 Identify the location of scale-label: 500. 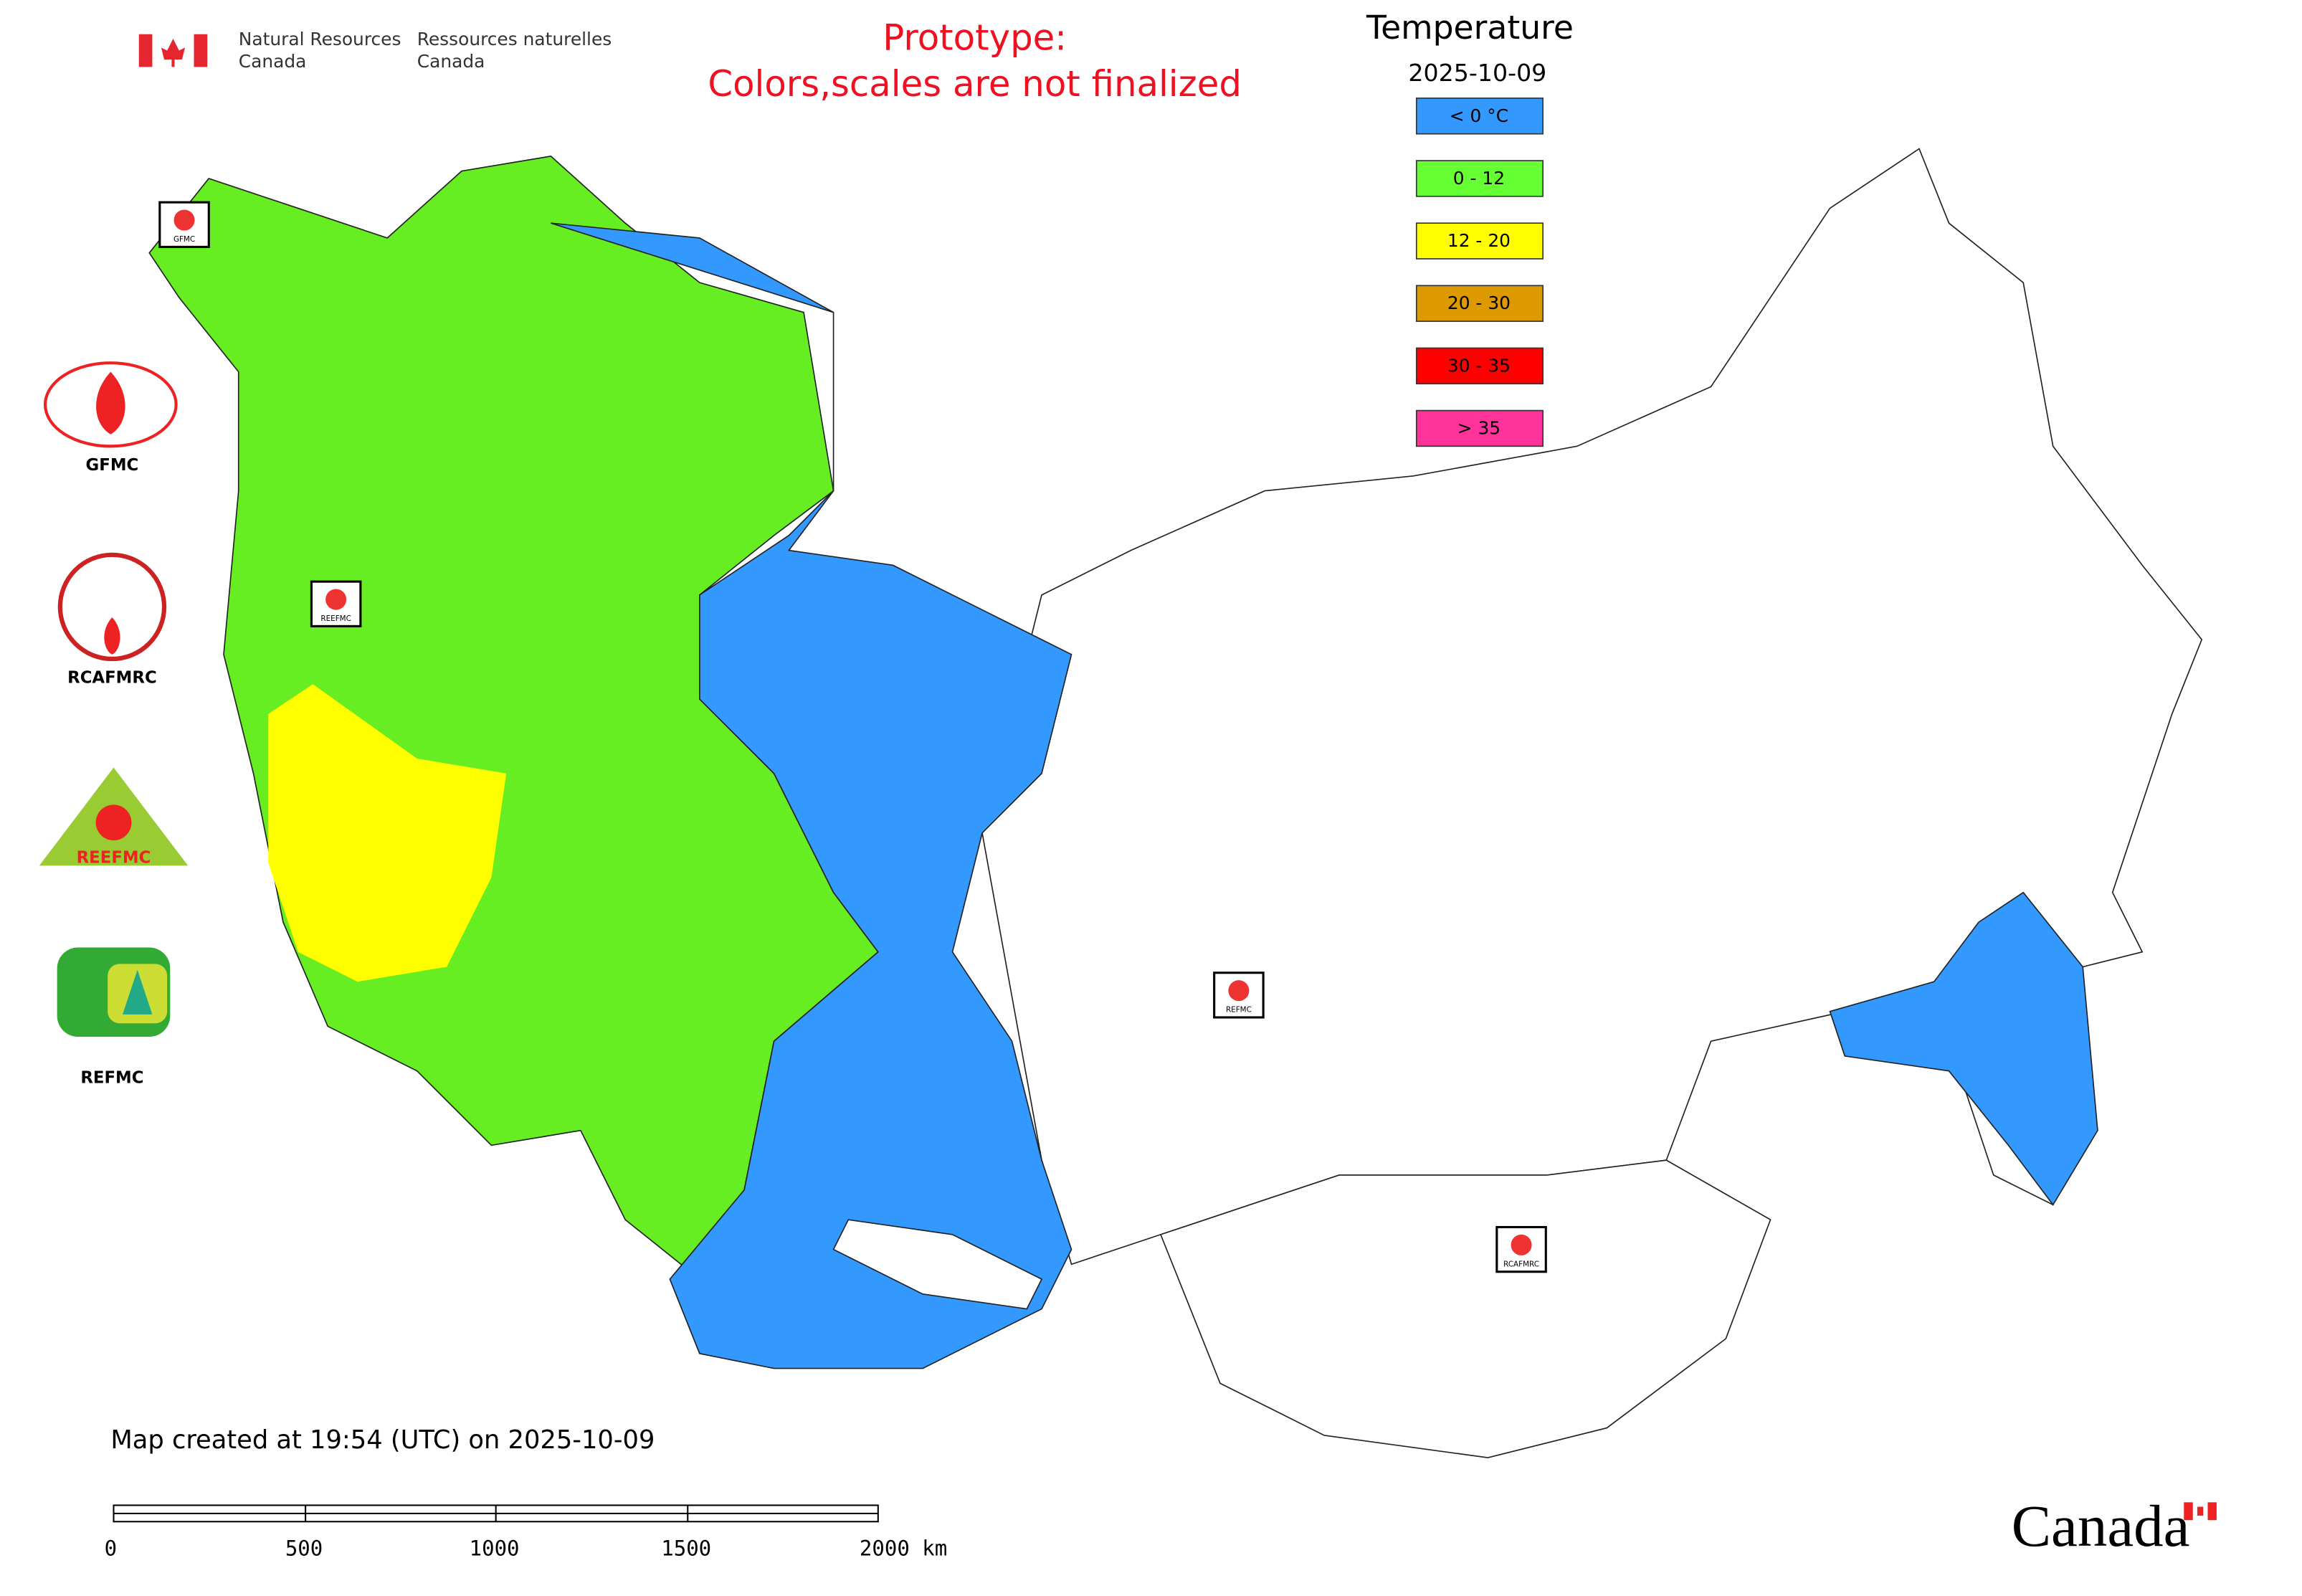
(304, 1548).